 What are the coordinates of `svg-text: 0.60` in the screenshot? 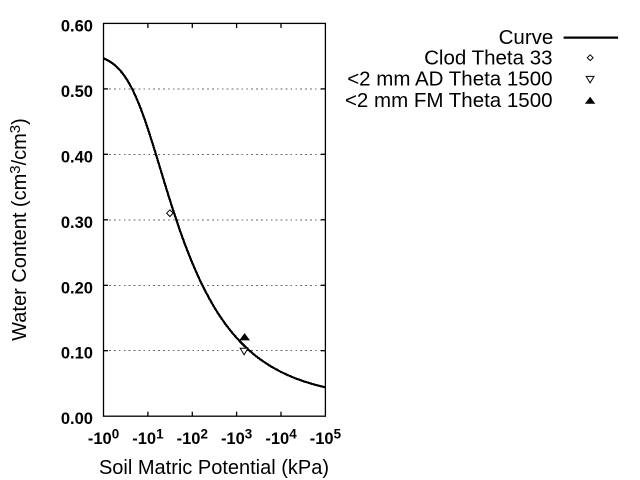 It's located at (77, 26).